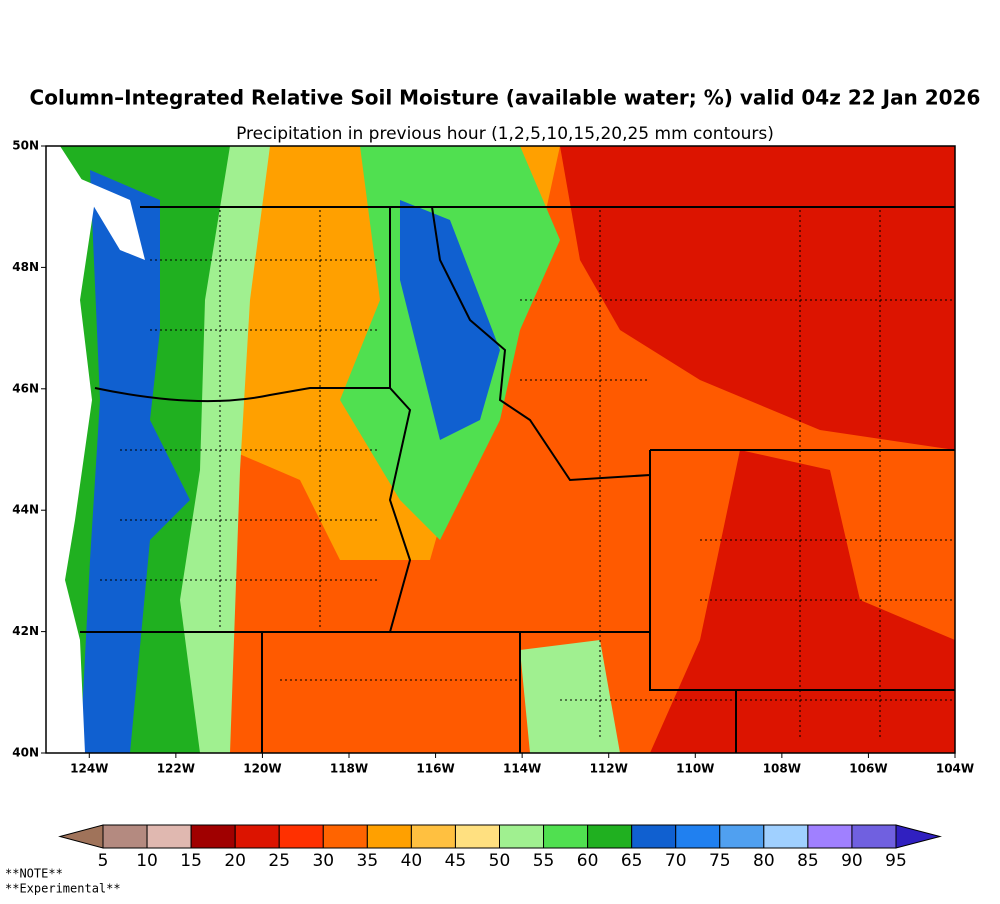 The height and width of the screenshot is (904, 1000). Describe the element at coordinates (500, 861) in the screenshot. I see `colorbar-label: 50` at that location.